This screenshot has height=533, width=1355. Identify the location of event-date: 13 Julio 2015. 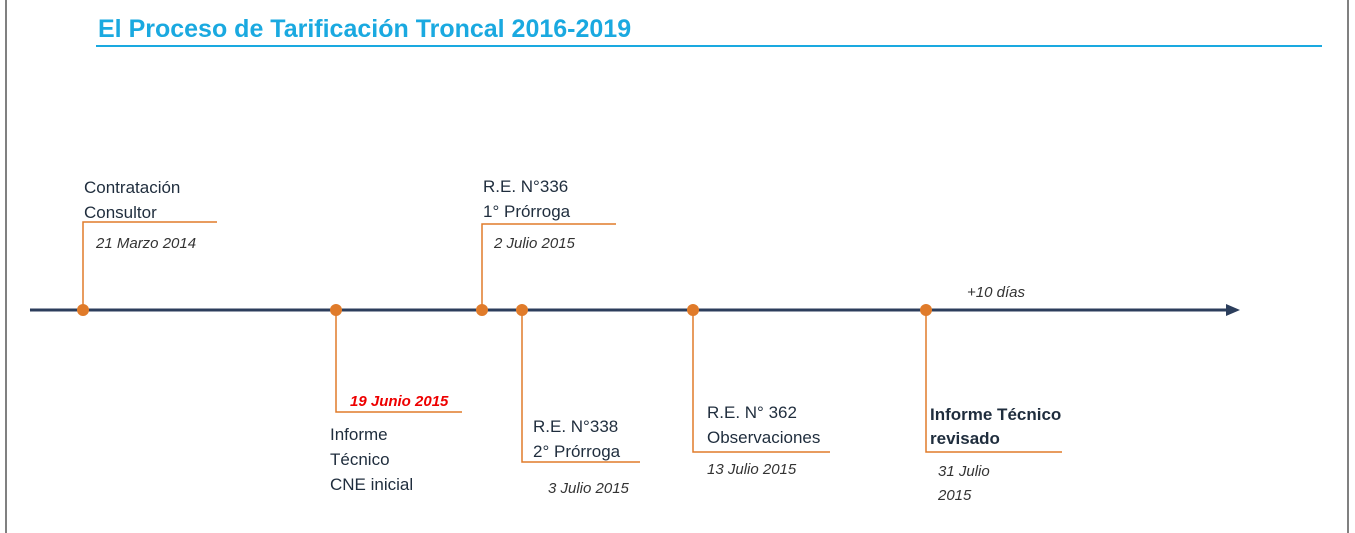
(752, 469).